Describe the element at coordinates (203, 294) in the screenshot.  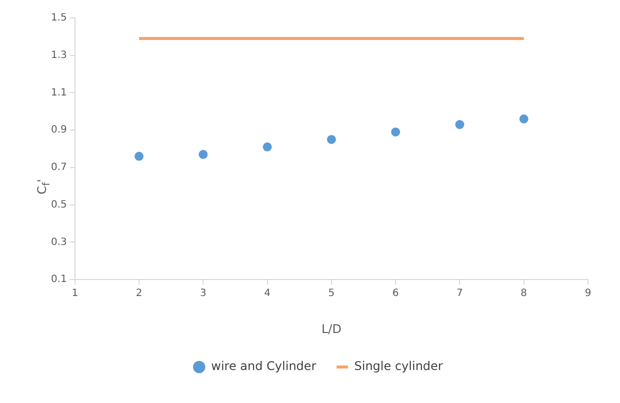
I see `x-tick-label: 3` at that location.